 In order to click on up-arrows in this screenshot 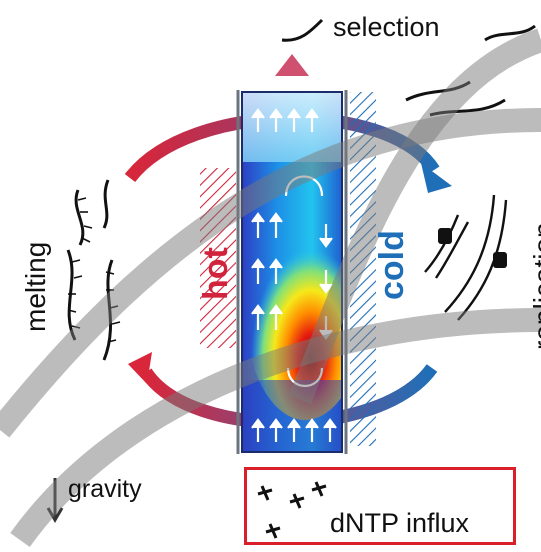, I will do `click(294, 275)`.